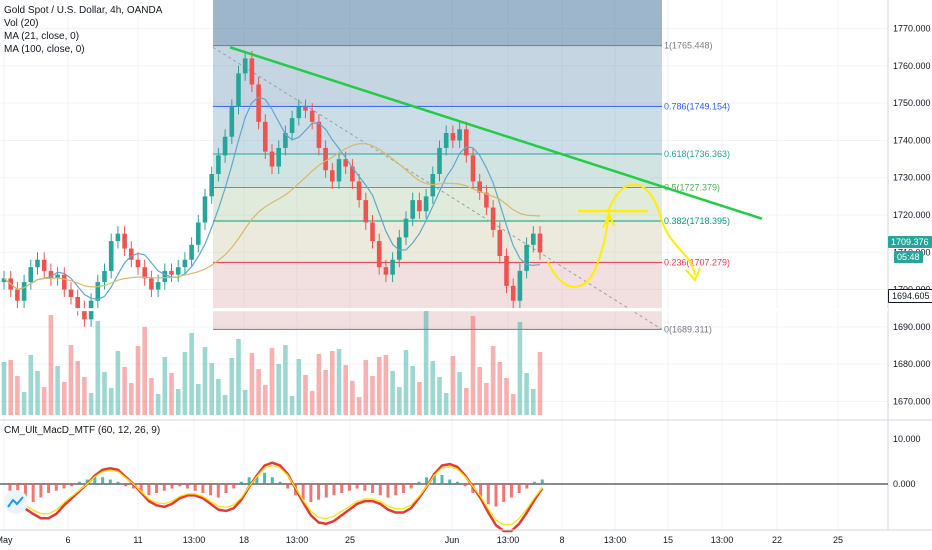 The image size is (932, 550). Describe the element at coordinates (912, 401) in the screenshot. I see `price-tick-label: 1670.000` at that location.